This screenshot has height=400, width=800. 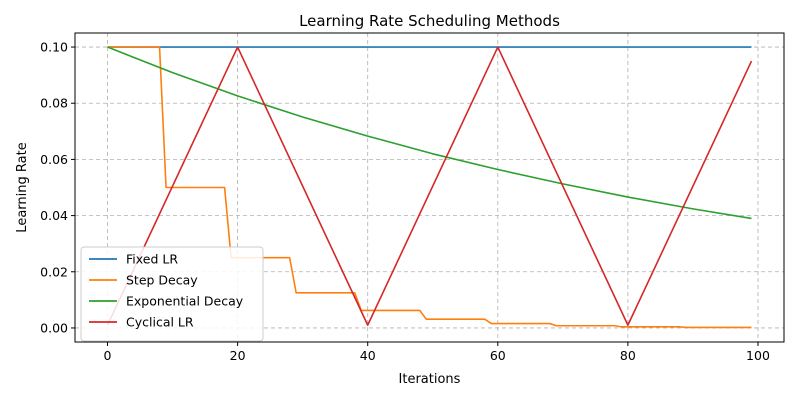 What do you see at coordinates (22, 187) in the screenshot?
I see `y-axis-label: Learning Rate` at bounding box center [22, 187].